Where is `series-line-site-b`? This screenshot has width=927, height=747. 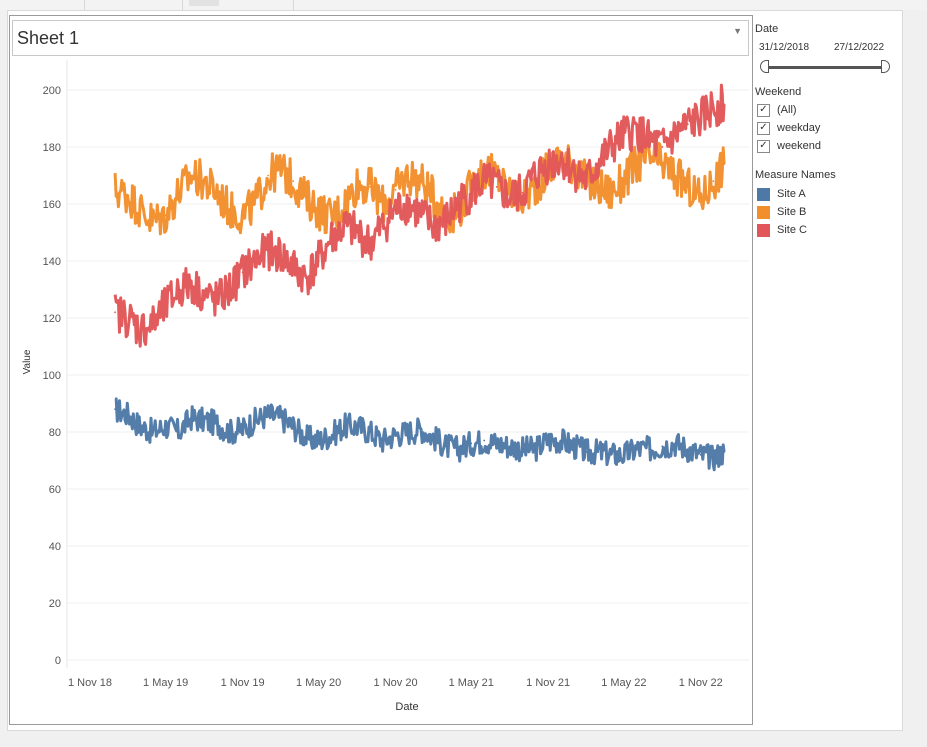 series-line-site-b is located at coordinates (419, 188).